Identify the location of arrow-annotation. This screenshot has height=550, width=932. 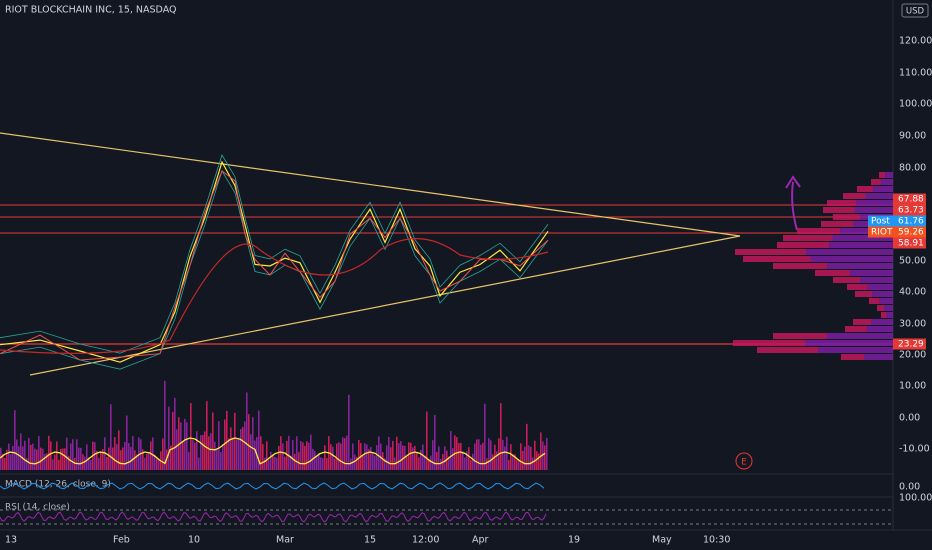
(793, 203).